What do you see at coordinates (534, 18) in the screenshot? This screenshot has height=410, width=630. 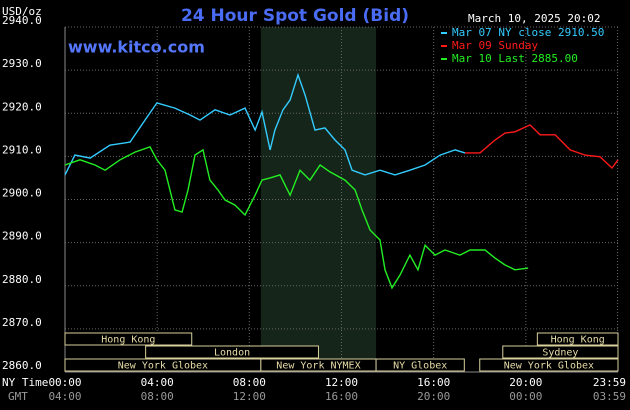 I see `date: March 10, 2025 20:02` at bounding box center [534, 18].